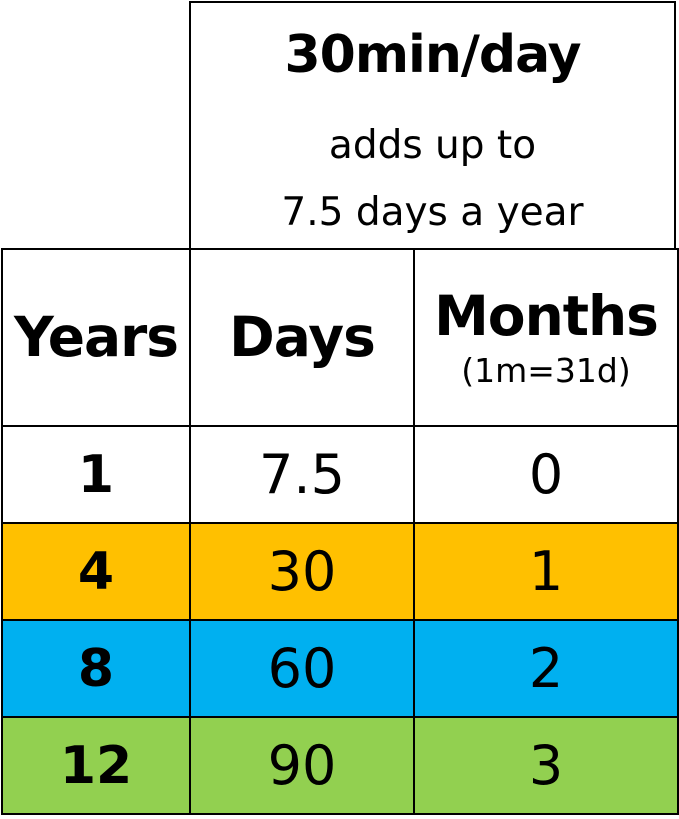  I want to click on months-cell: 3, so click(546, 765).